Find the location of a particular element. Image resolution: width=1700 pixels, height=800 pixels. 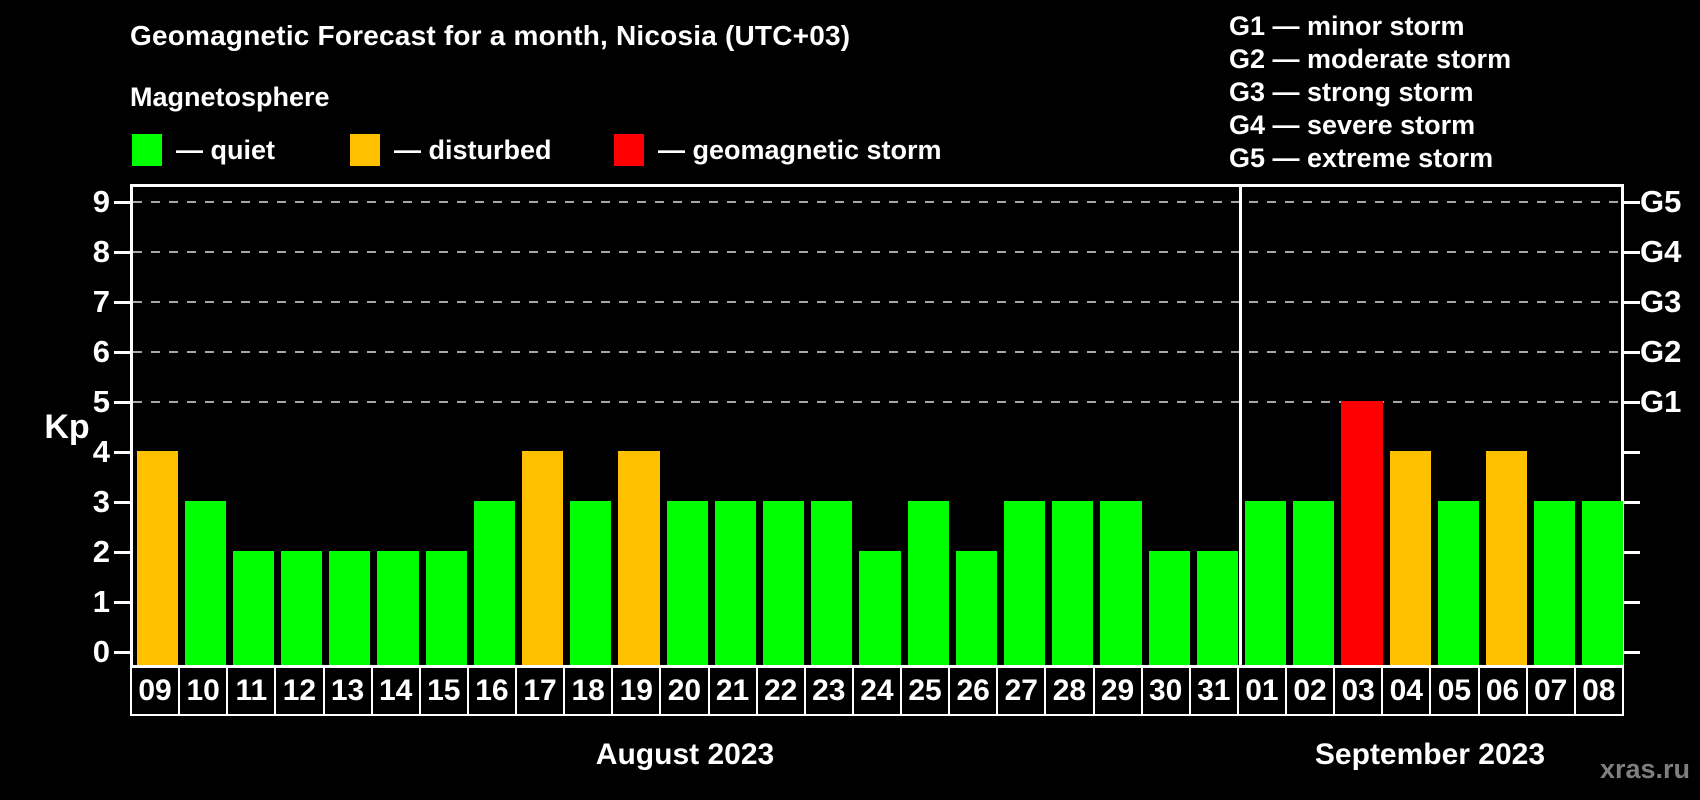

date-cell-august-23: 23 is located at coordinates (828, 691).